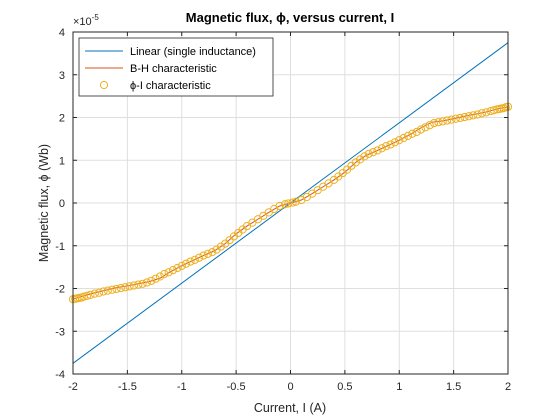 This screenshot has width=560, height=420. I want to click on x-tick-label: -2, so click(73, 387).